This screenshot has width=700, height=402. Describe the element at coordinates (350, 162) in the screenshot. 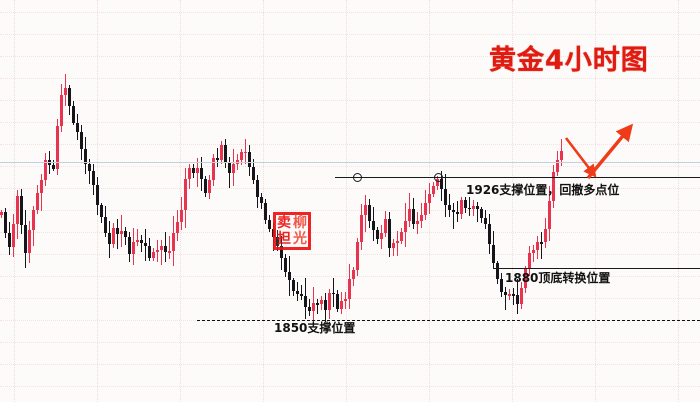

I see `blue-level-line` at that location.